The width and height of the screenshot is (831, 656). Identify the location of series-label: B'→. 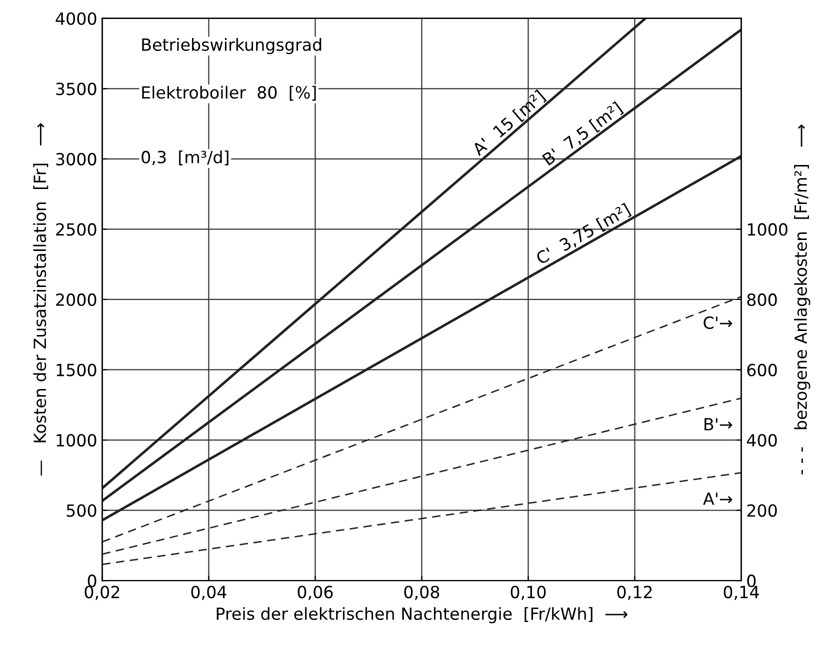
(718, 424).